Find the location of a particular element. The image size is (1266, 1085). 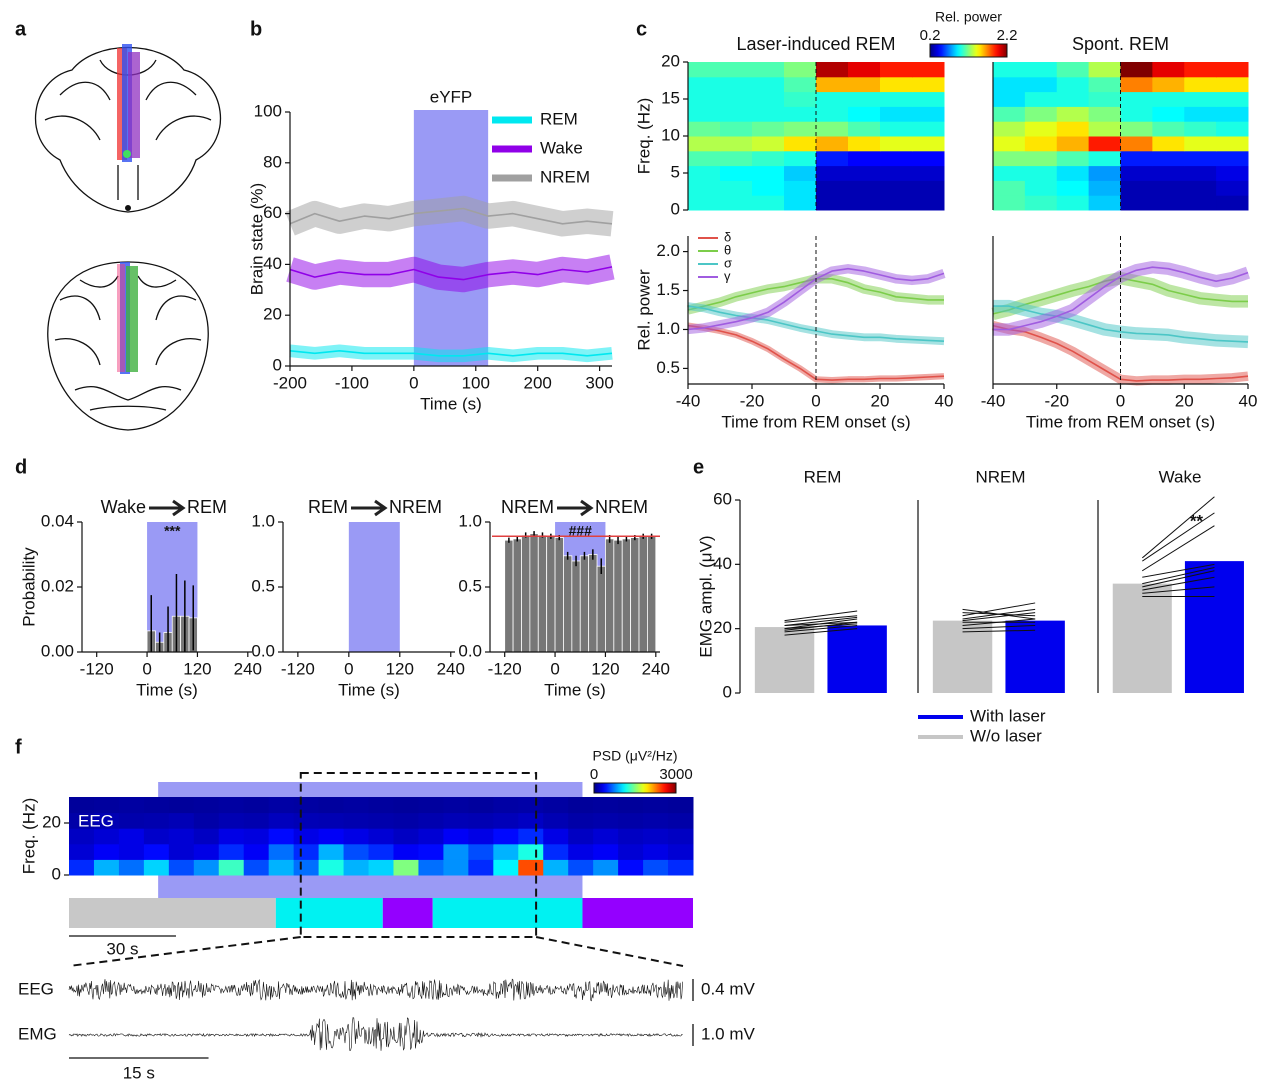

legend-label: γ is located at coordinates (727, 275).